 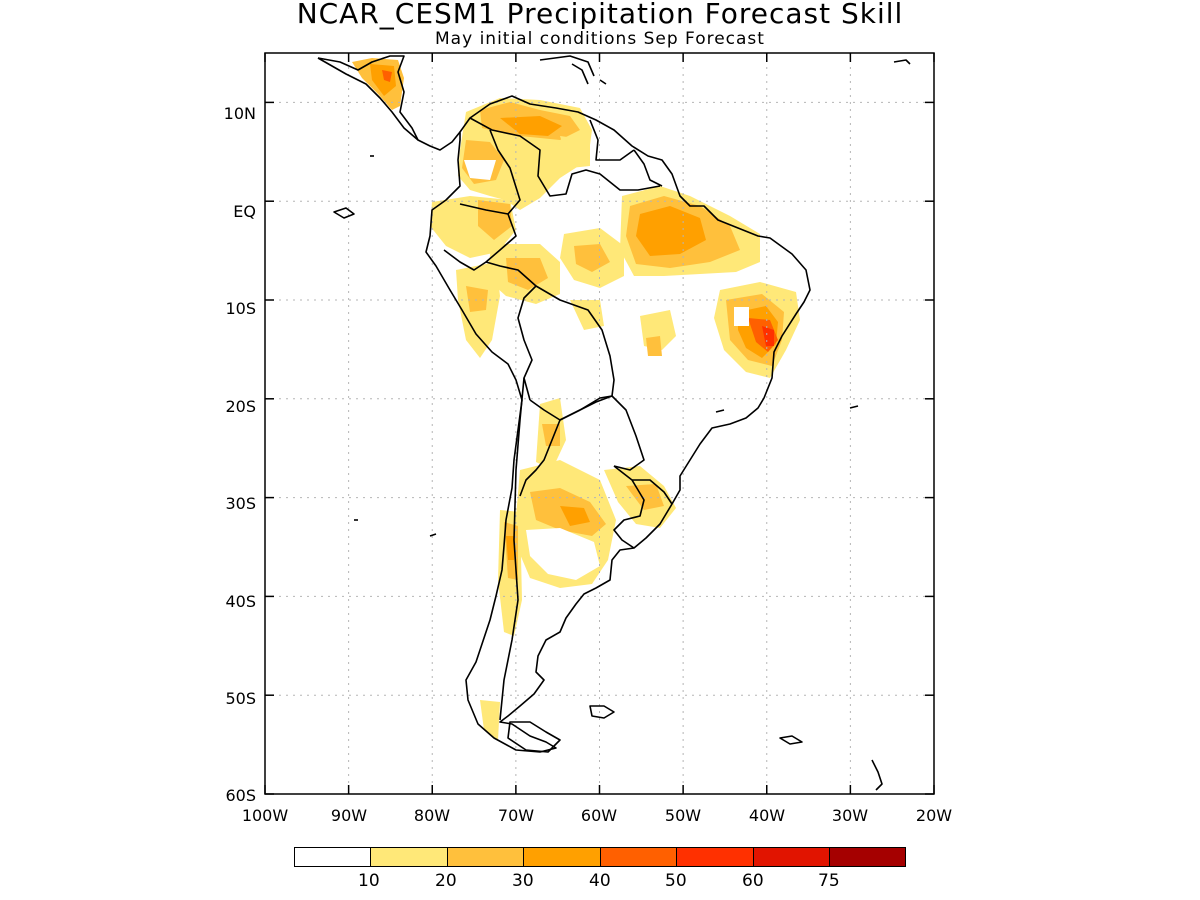 I want to click on skill-holes, so click(x=532, y=370).